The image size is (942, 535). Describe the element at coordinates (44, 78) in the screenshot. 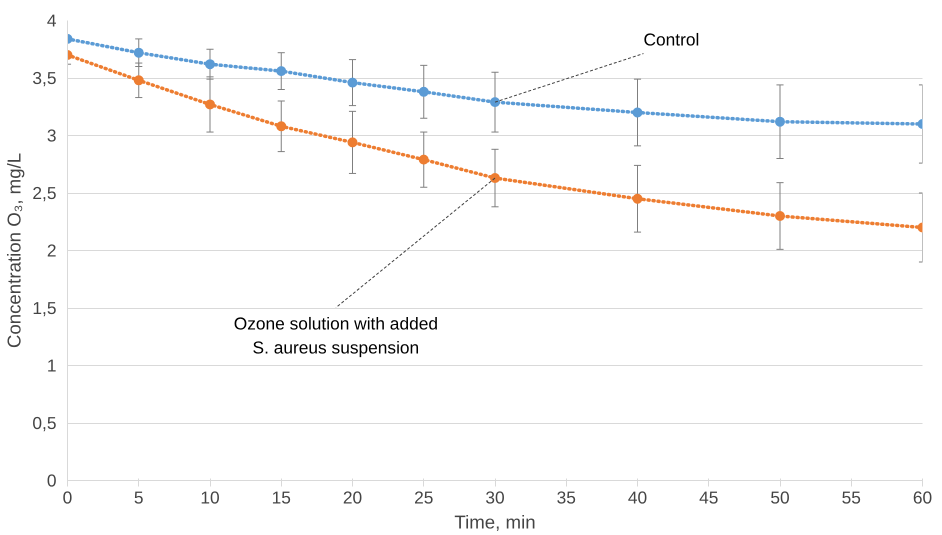

I see `y-tick-label: 3,5` at that location.